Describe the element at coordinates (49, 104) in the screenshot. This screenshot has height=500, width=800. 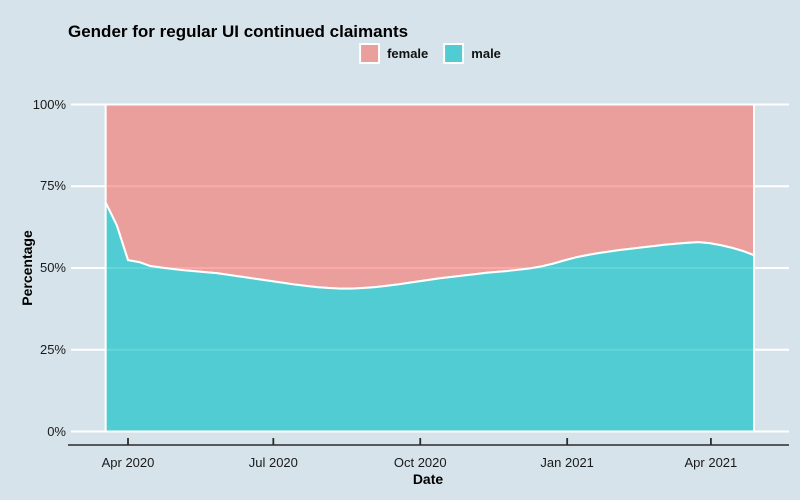
I see `y-tick-label: 100%` at that location.